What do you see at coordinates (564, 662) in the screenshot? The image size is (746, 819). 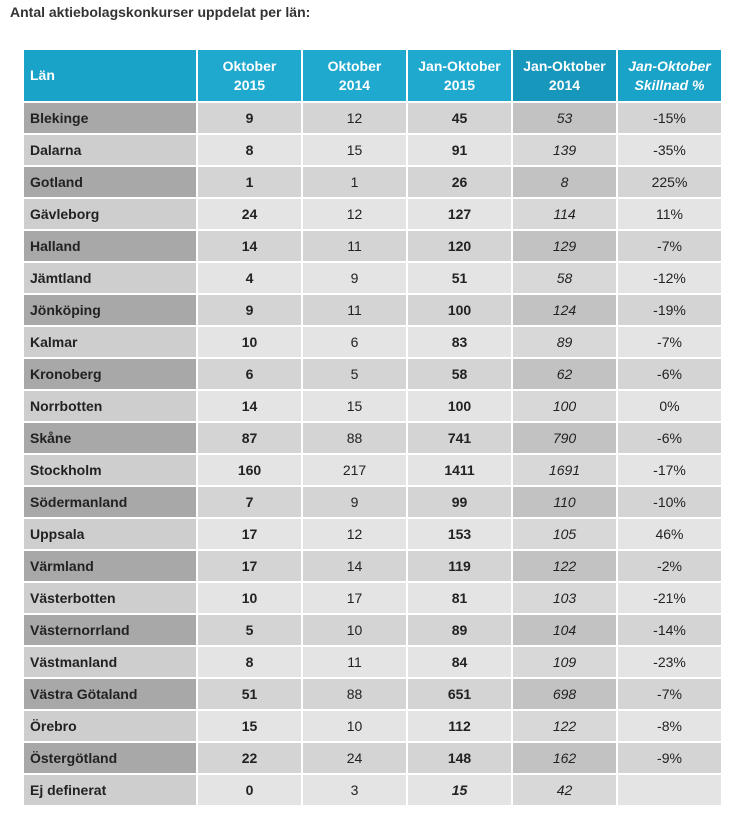 I see `cell-jan-oktober-2014: 109` at bounding box center [564, 662].